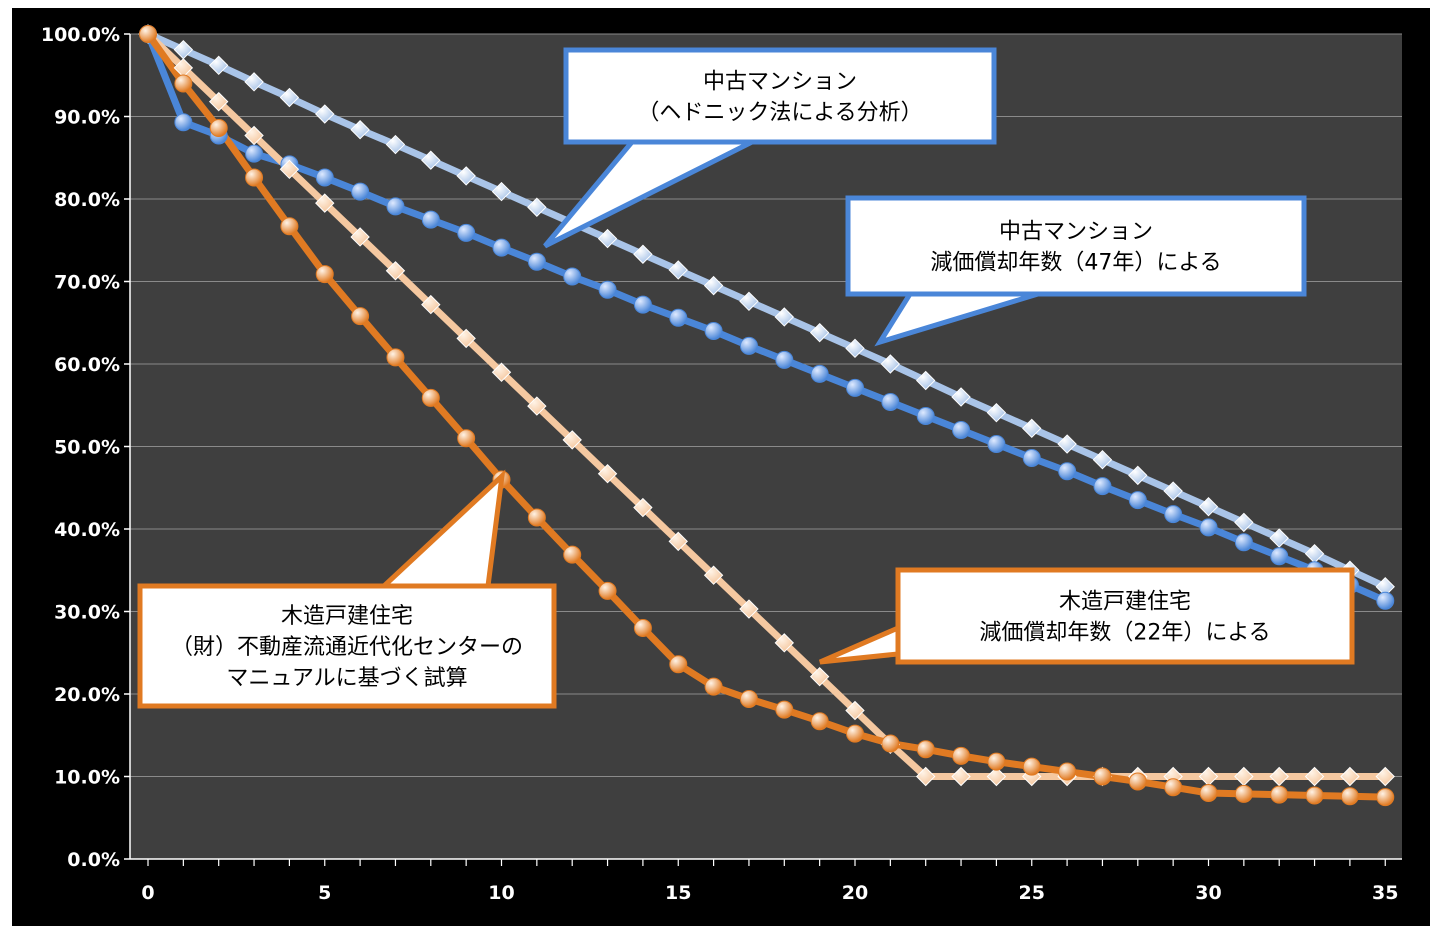 Image resolution: width=1440 pixels, height=933 pixels. I want to click on y-tick-label: 80.0%, so click(87, 200).